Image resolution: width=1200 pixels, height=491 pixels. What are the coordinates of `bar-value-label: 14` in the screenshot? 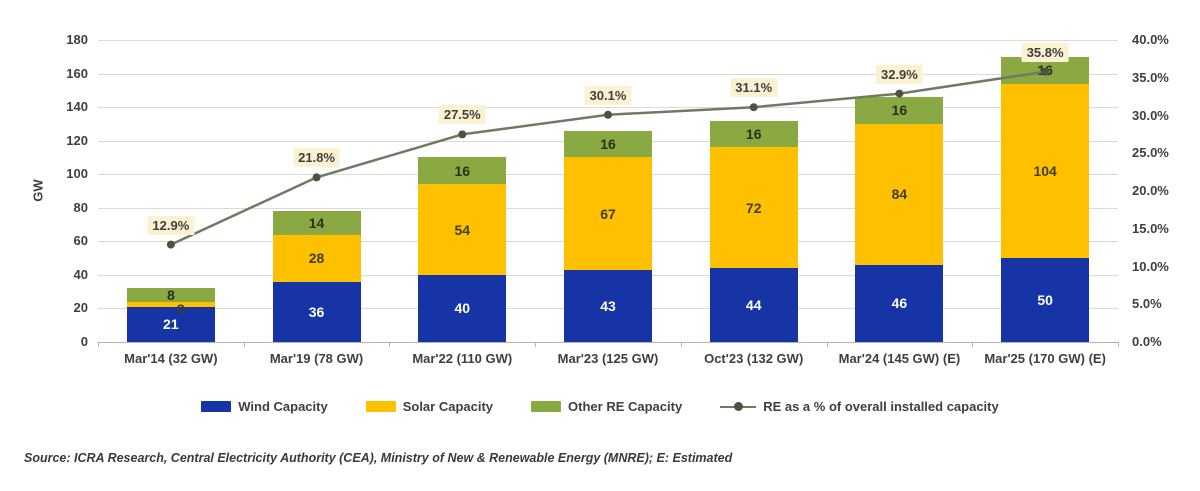 It's located at (316, 222).